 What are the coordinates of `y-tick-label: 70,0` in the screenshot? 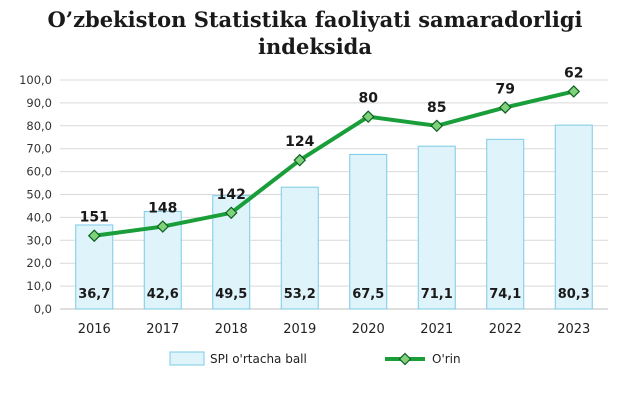 It's located at (39, 149).